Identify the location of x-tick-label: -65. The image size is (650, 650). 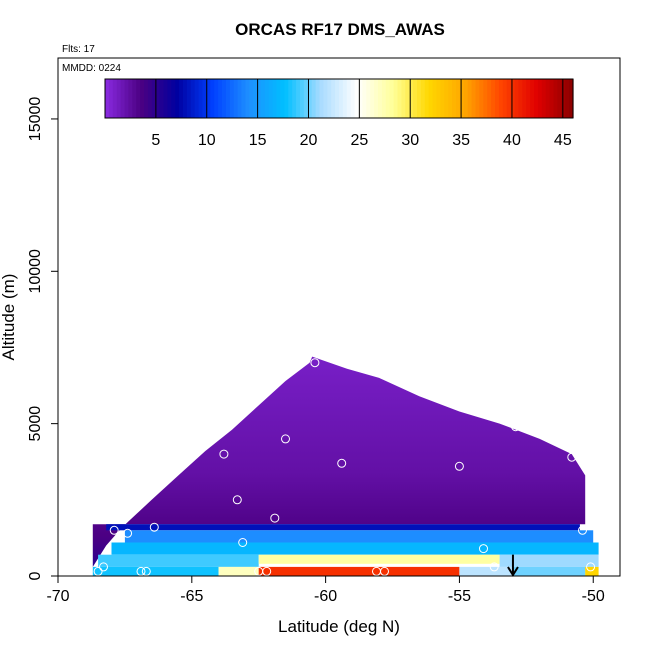
(191, 596).